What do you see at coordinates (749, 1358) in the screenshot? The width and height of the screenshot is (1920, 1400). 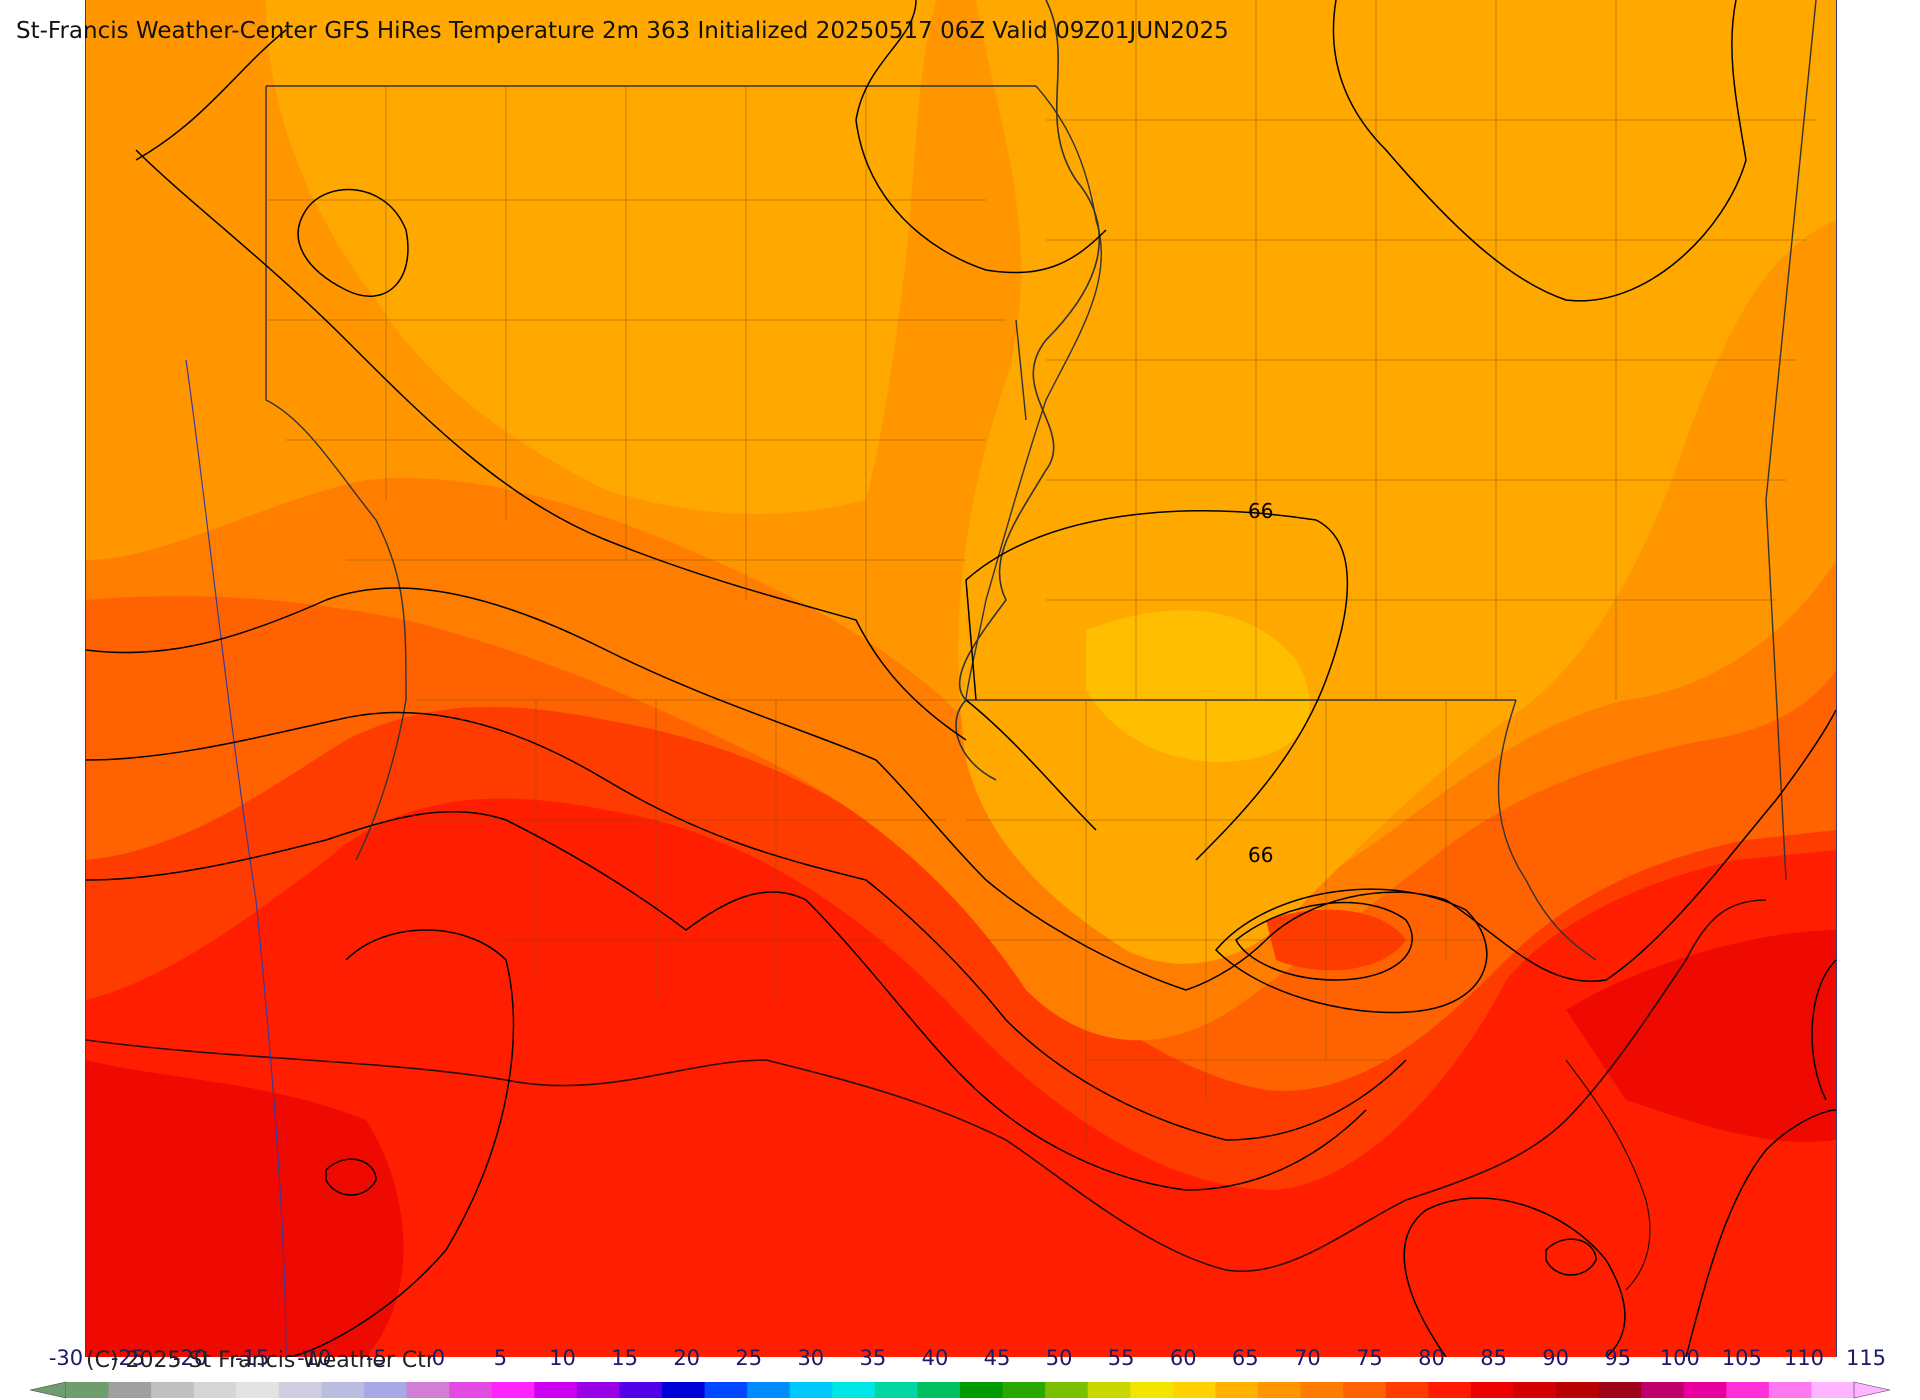 I see `colorbar-tick-label: 25` at bounding box center [749, 1358].